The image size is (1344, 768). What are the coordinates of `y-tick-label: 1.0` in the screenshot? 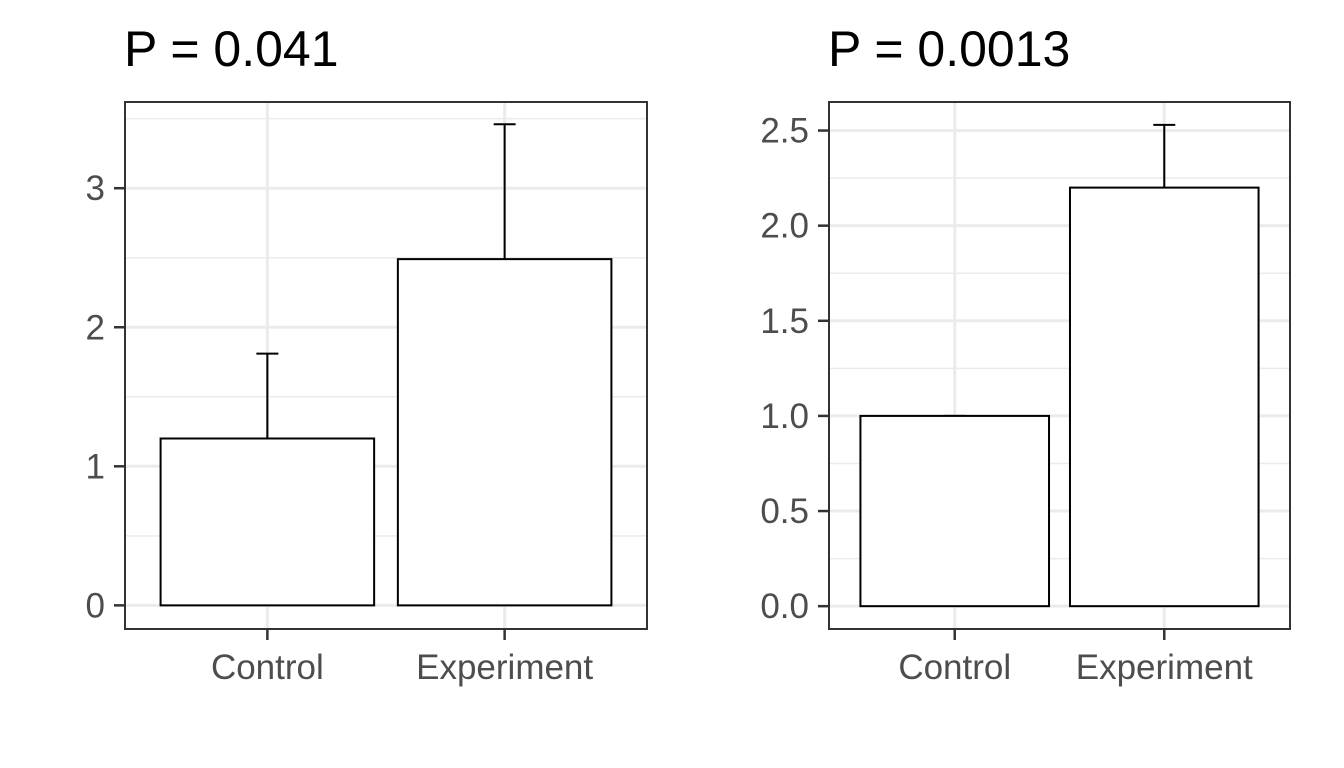 It's located at (784, 416).